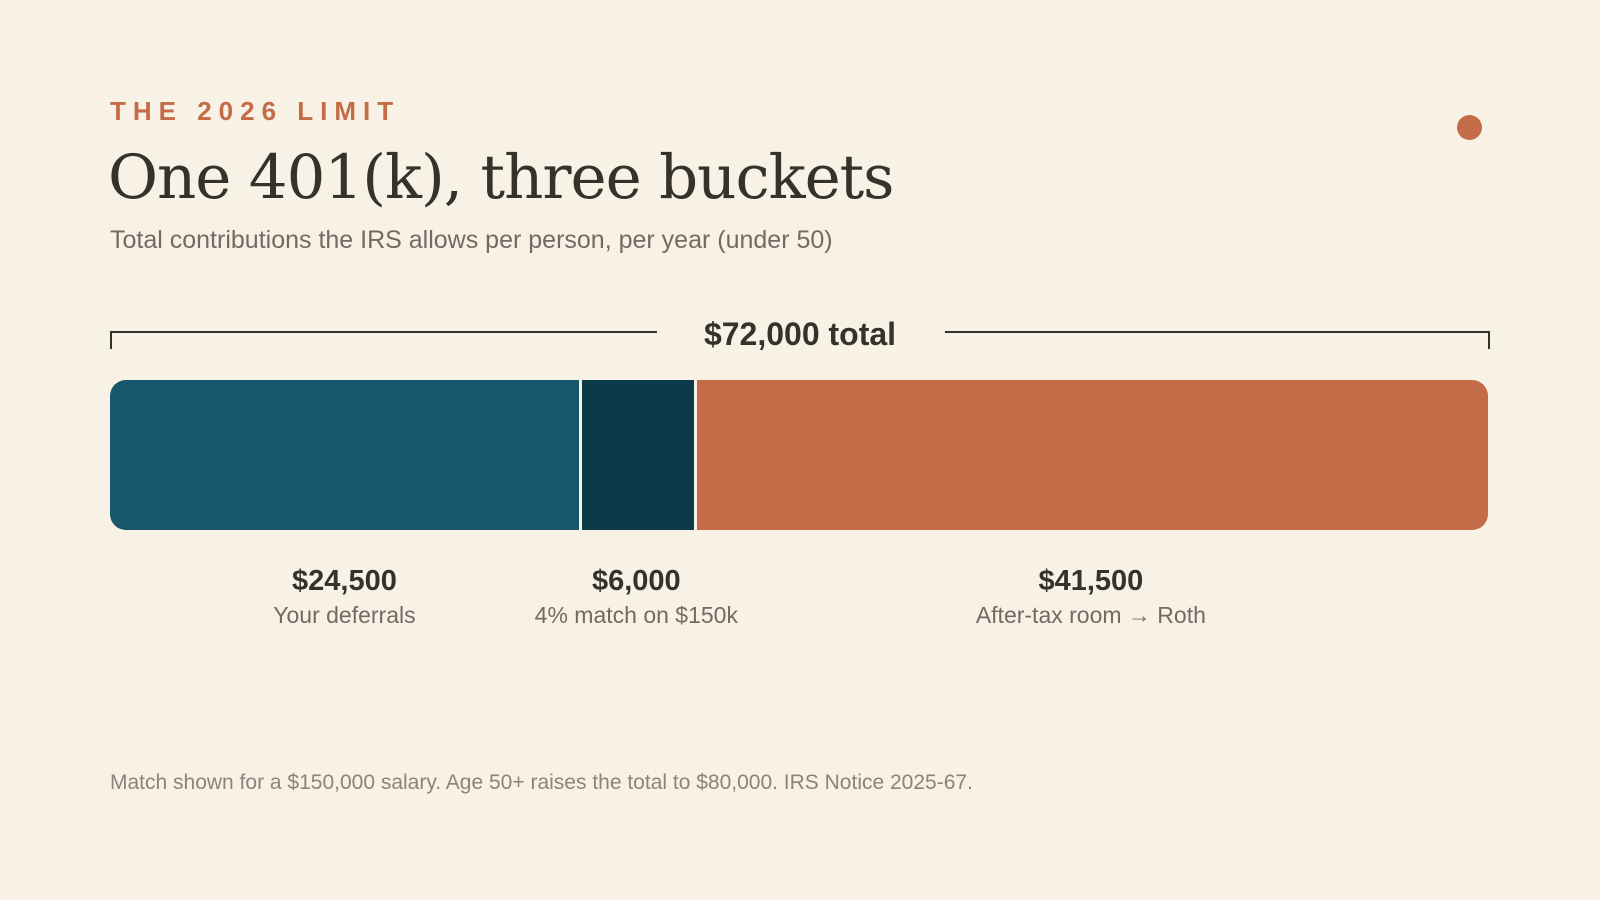 The width and height of the screenshot is (1600, 900). I want to click on segment-description-label: Your deferrals, so click(344, 615).